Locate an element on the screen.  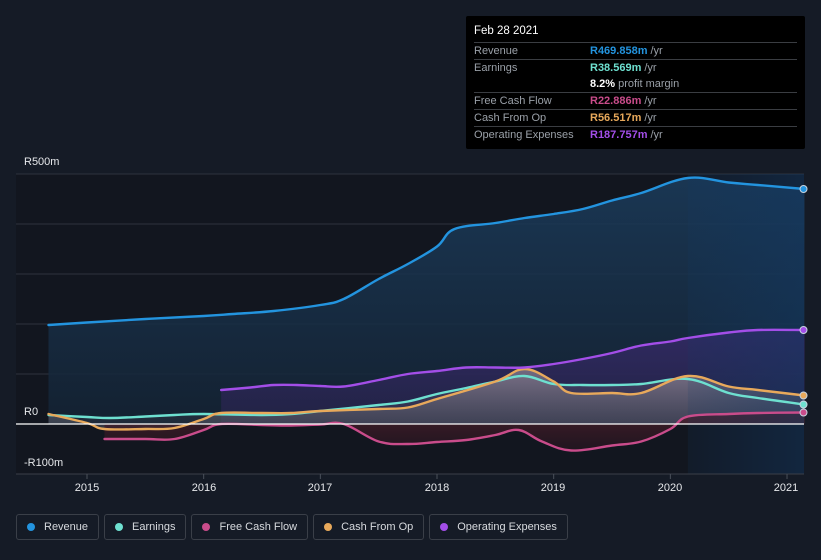
legend-label: Revenue is located at coordinates (66, 527).